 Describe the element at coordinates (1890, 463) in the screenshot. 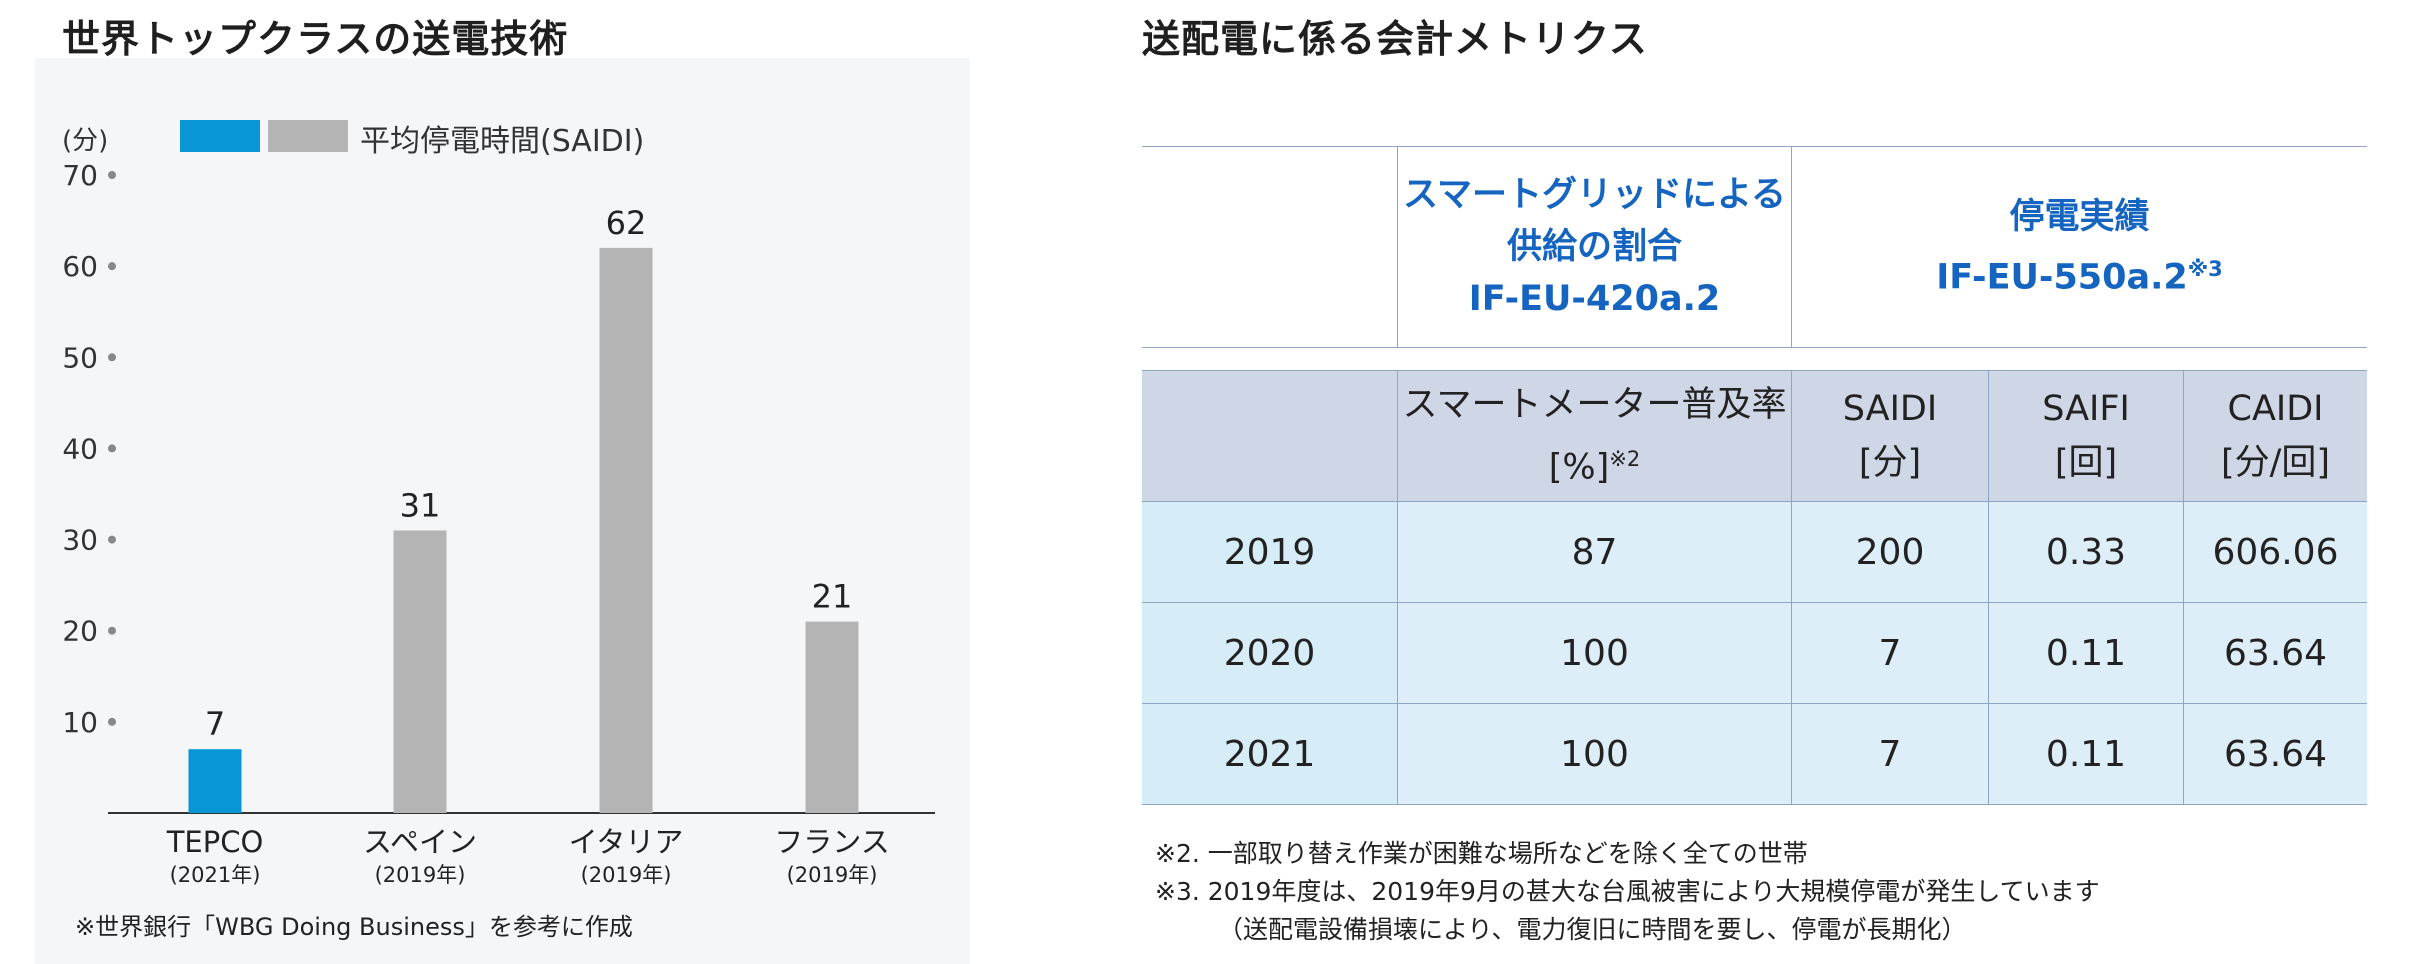

I see `col-saidi-l2: [分]` at that location.